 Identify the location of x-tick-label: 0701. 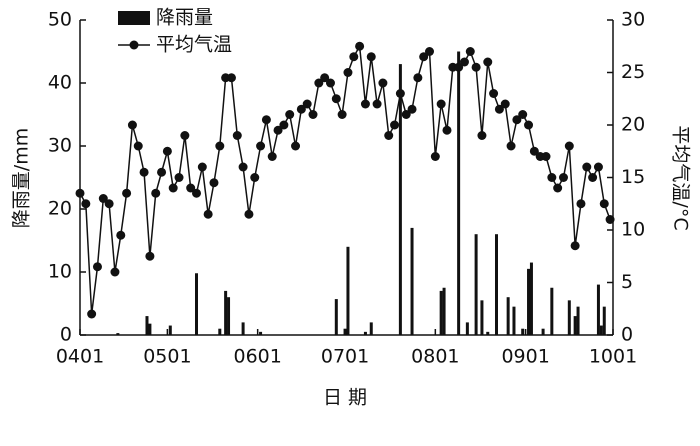
(345, 357).